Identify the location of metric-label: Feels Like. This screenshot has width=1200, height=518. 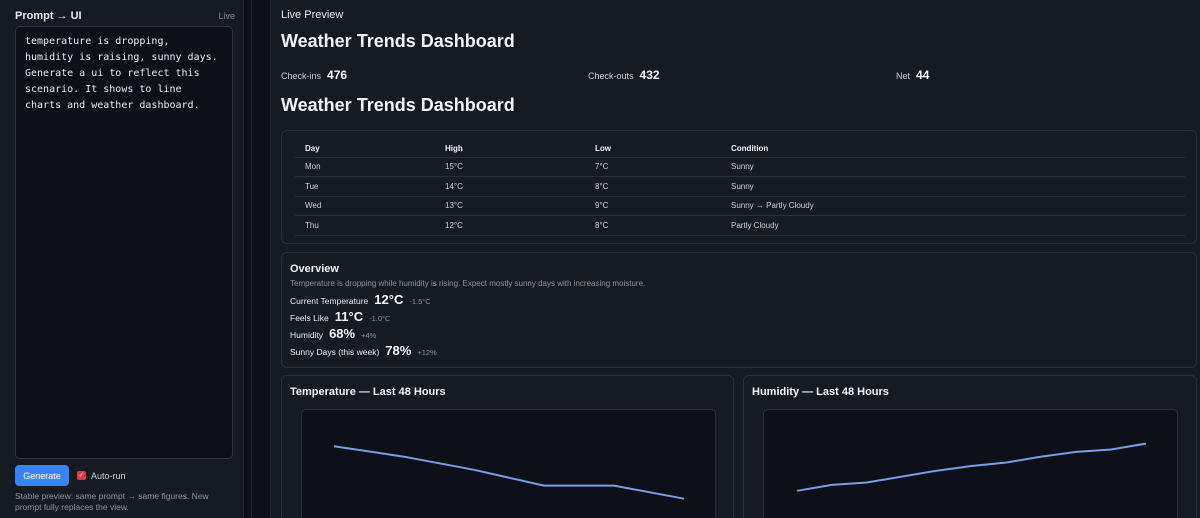
(309, 318).